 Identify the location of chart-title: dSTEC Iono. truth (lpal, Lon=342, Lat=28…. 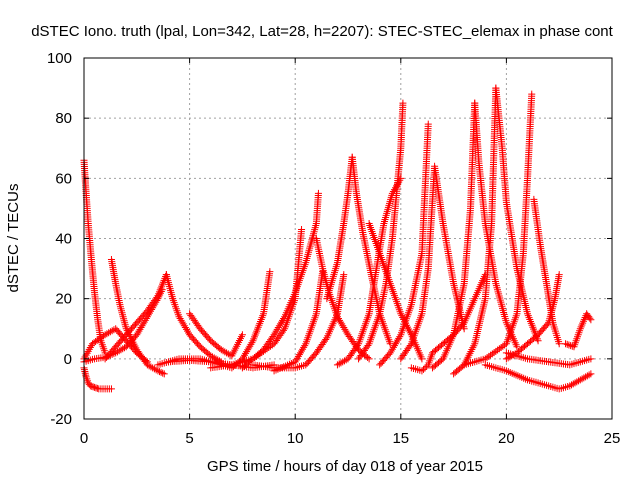
(322, 31).